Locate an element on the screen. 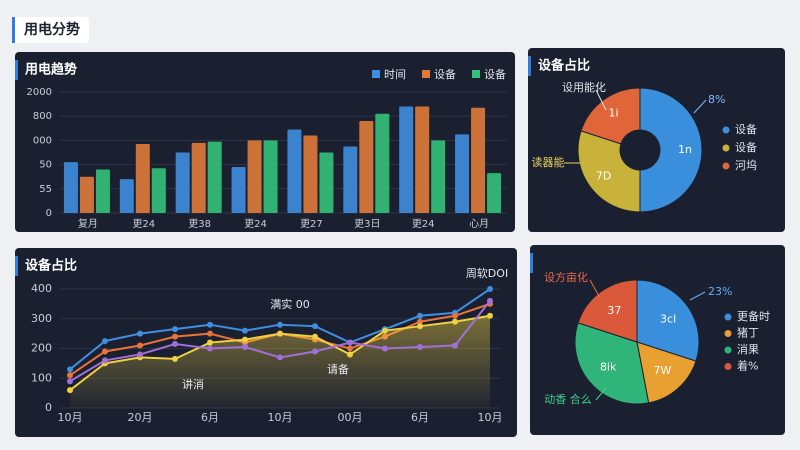  y-tick-label: 400 is located at coordinates (41, 288).